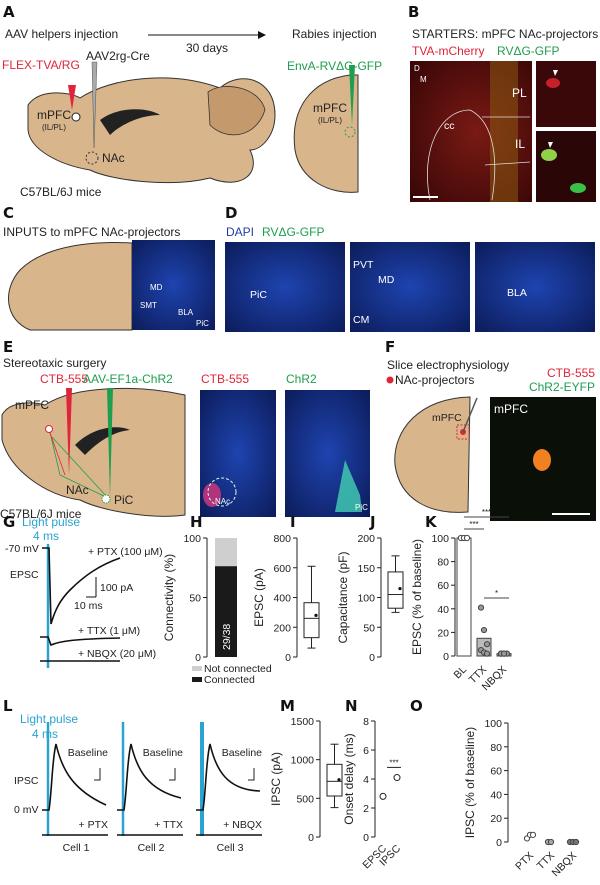 The height and width of the screenshot is (885, 600). Describe the element at coordinates (334, 66) in the screenshot. I see `enva-label: EnvA-RVΔG-GFP` at that location.